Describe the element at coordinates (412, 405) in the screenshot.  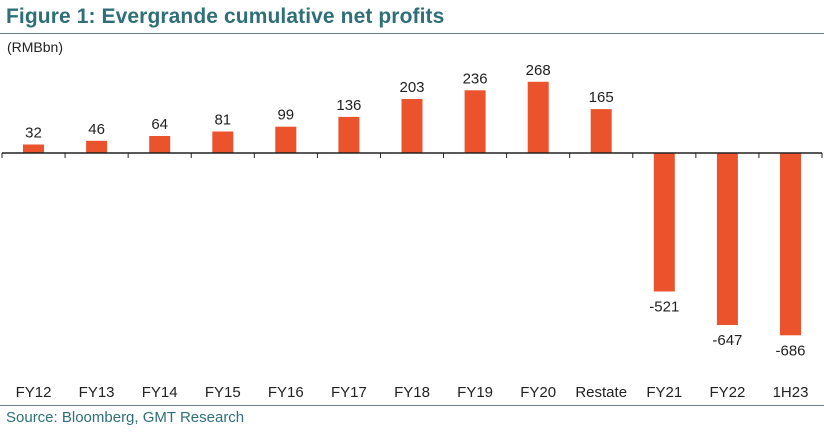
I see `source-divider` at that location.